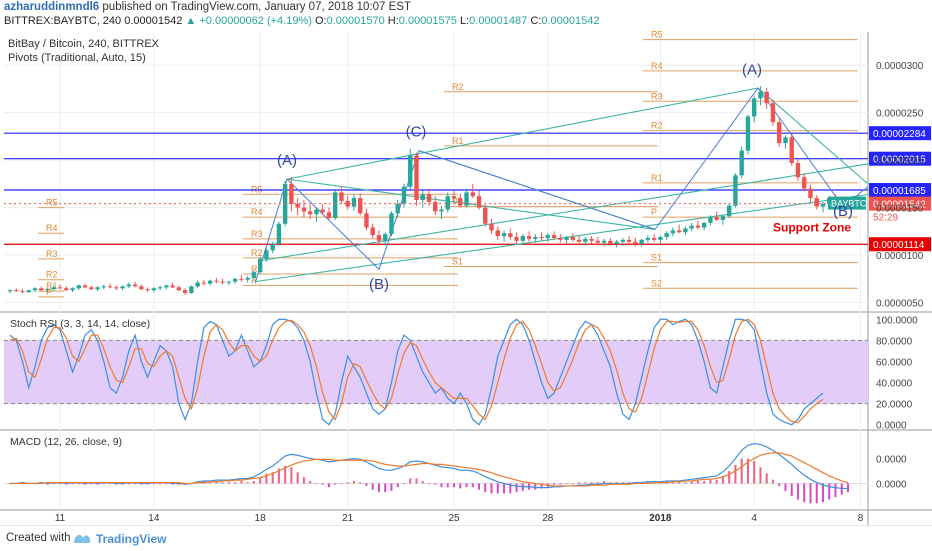 Image resolution: width=932 pixels, height=551 pixels. I want to click on key-level-tag, so click(900, 133).